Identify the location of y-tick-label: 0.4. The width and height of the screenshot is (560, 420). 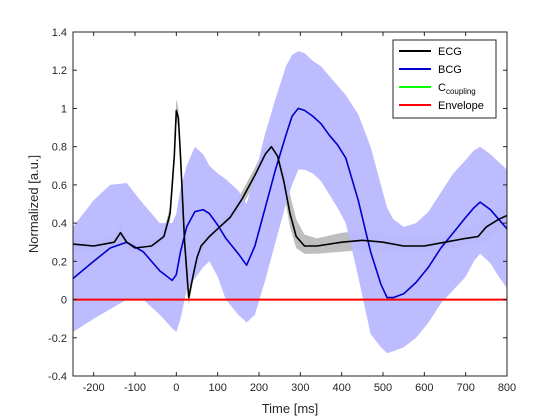
(59, 224).